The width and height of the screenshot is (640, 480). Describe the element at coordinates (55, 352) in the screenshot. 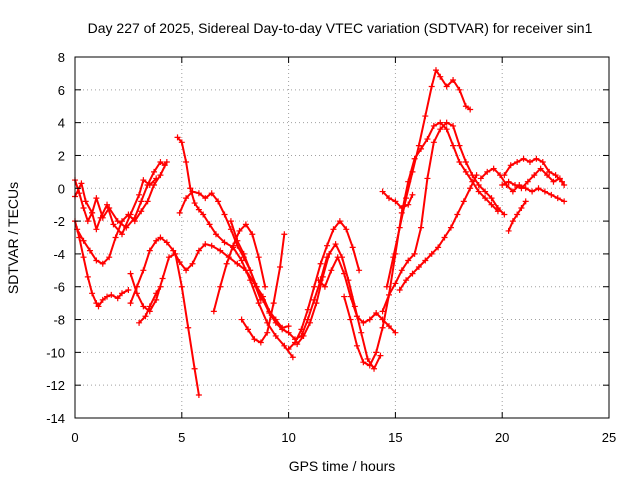

I see `y-tick-label: -10` at that location.